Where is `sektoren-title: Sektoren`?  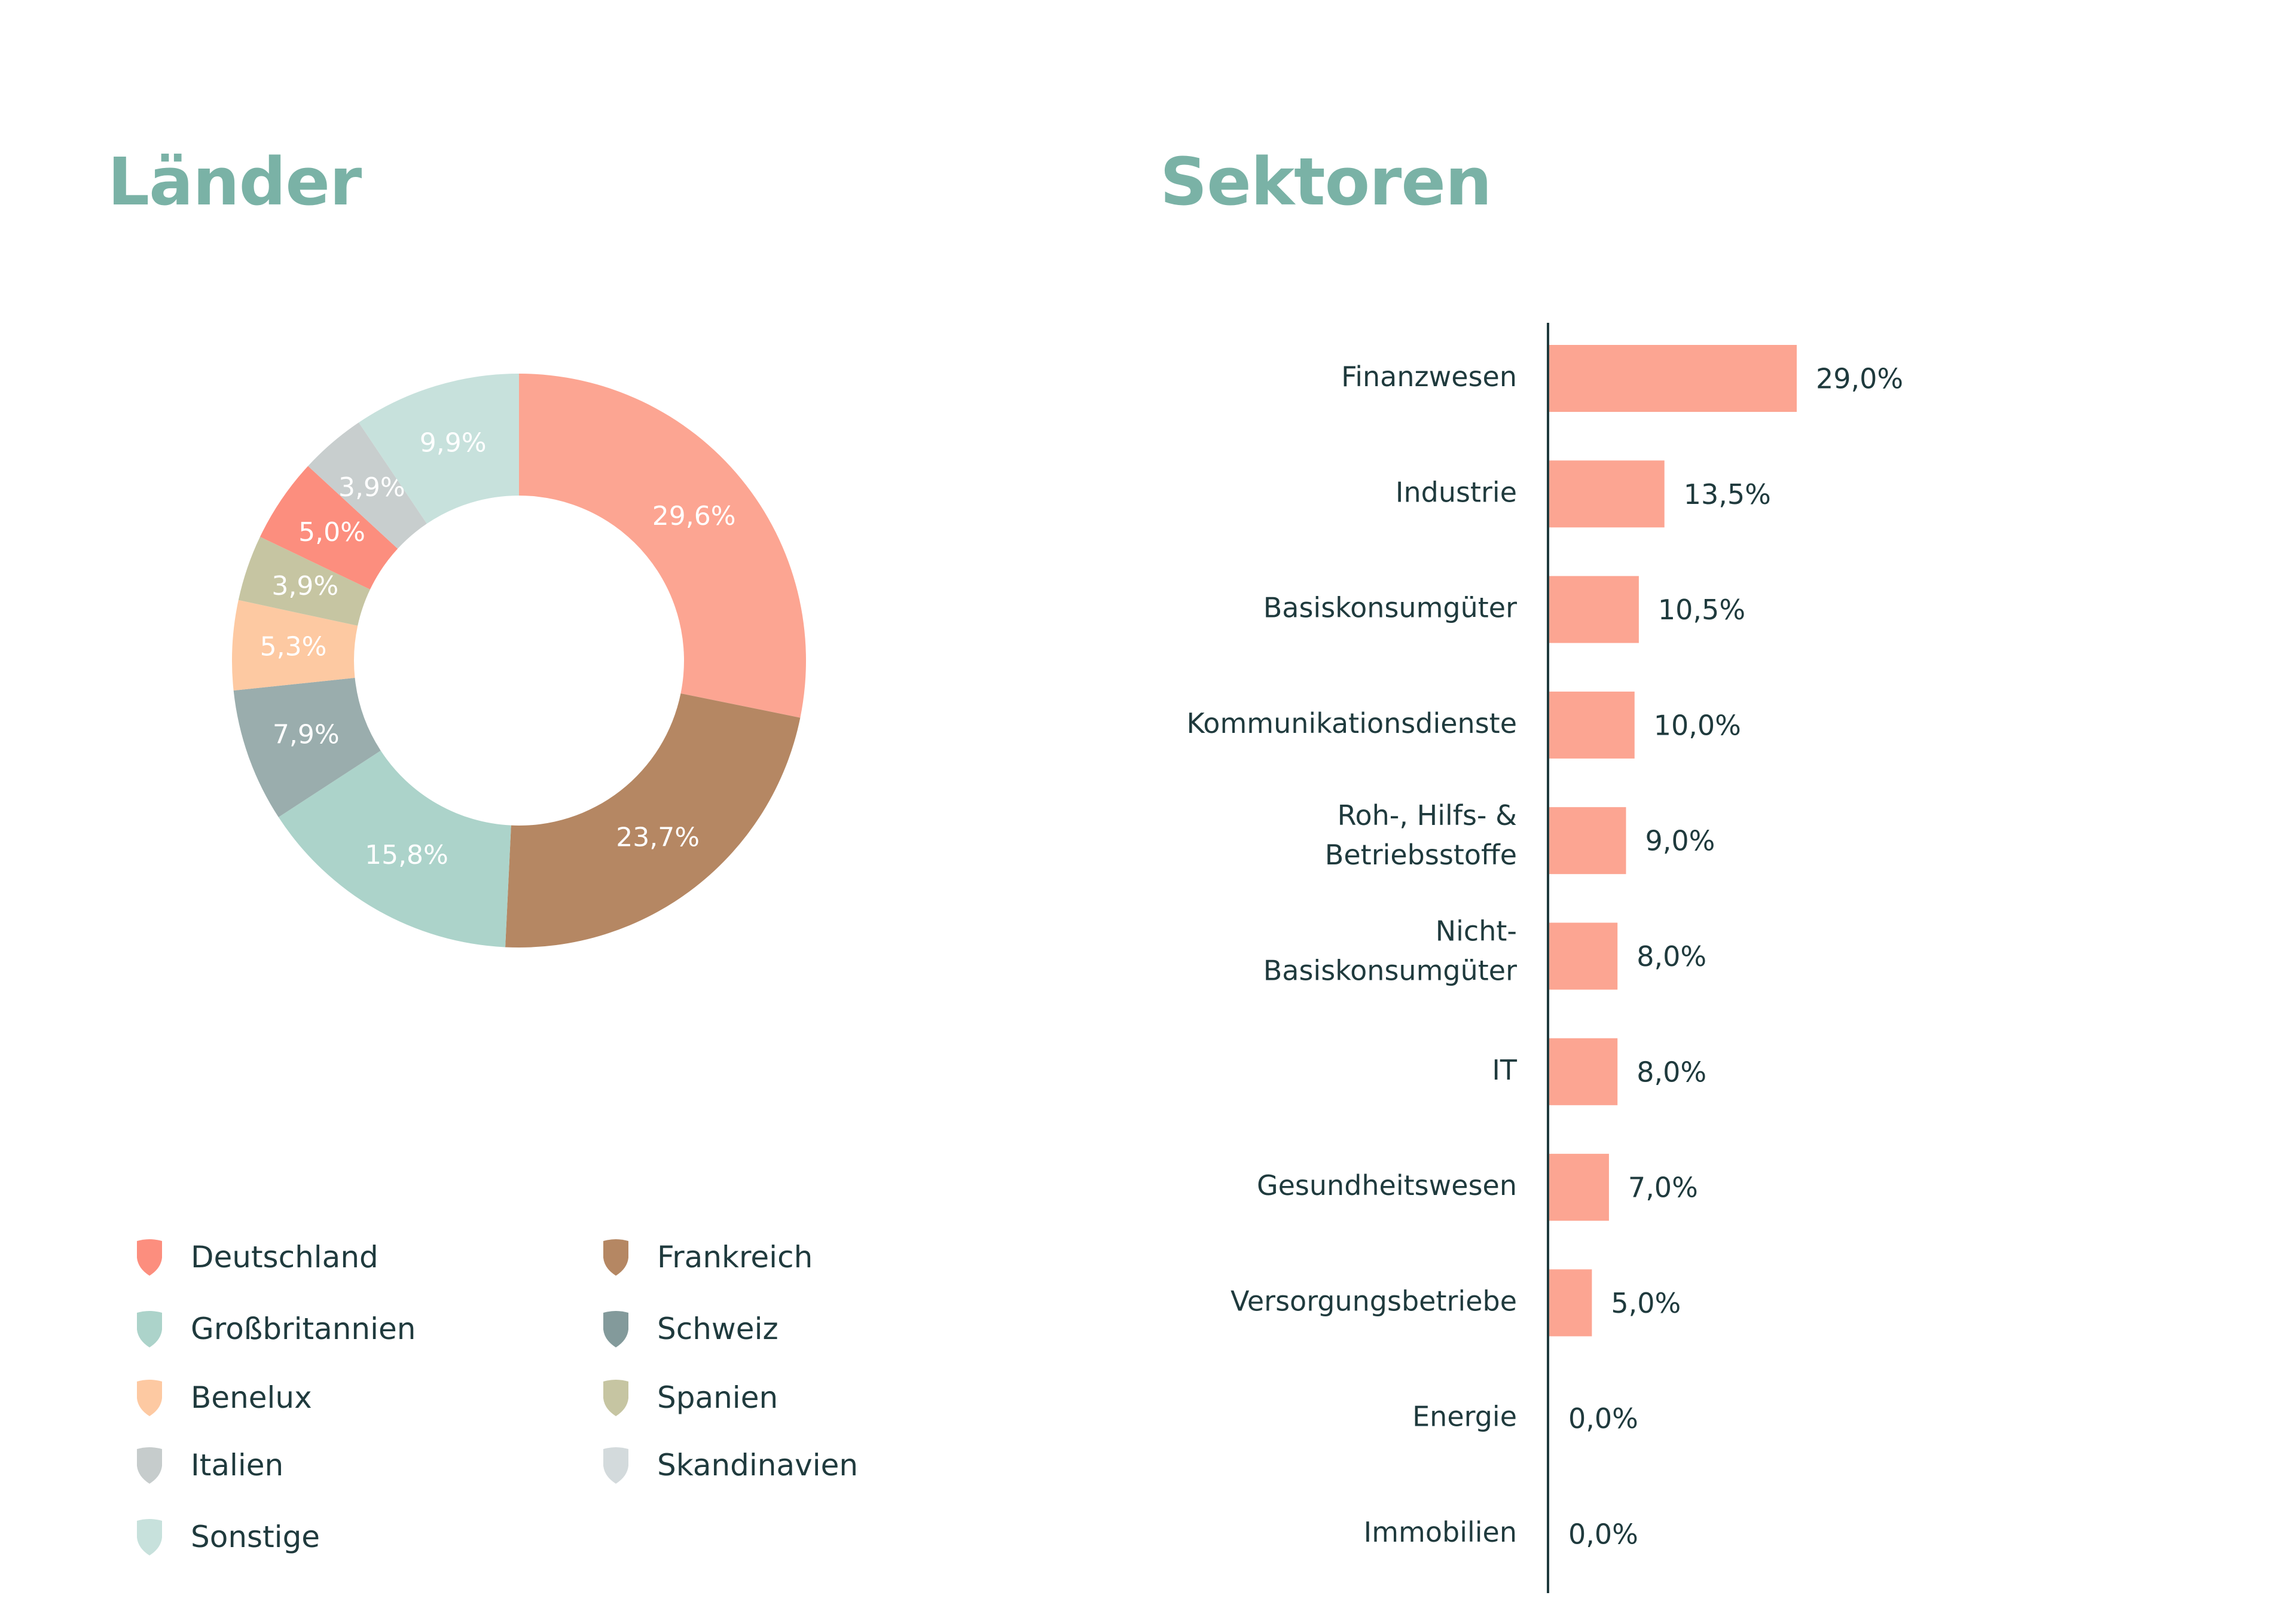 sektoren-title: Sektoren is located at coordinates (1326, 181).